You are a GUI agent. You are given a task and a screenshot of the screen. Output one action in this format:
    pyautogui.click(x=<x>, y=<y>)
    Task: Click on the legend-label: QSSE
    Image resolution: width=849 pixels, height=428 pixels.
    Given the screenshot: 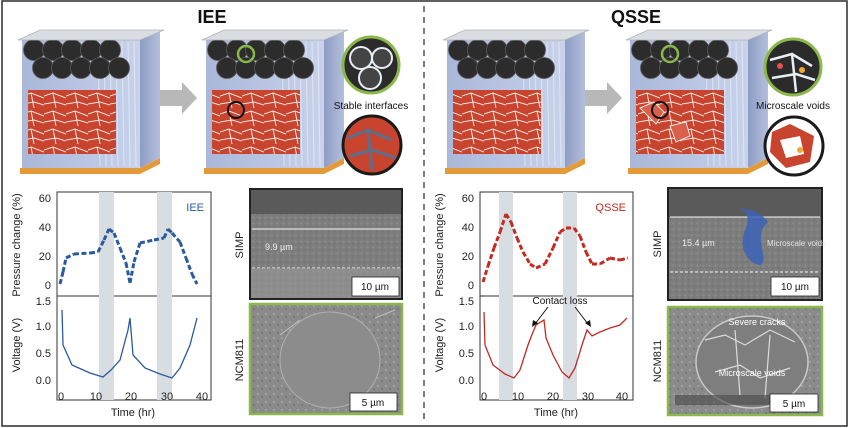 What is the action you would take?
    pyautogui.click(x=610, y=208)
    